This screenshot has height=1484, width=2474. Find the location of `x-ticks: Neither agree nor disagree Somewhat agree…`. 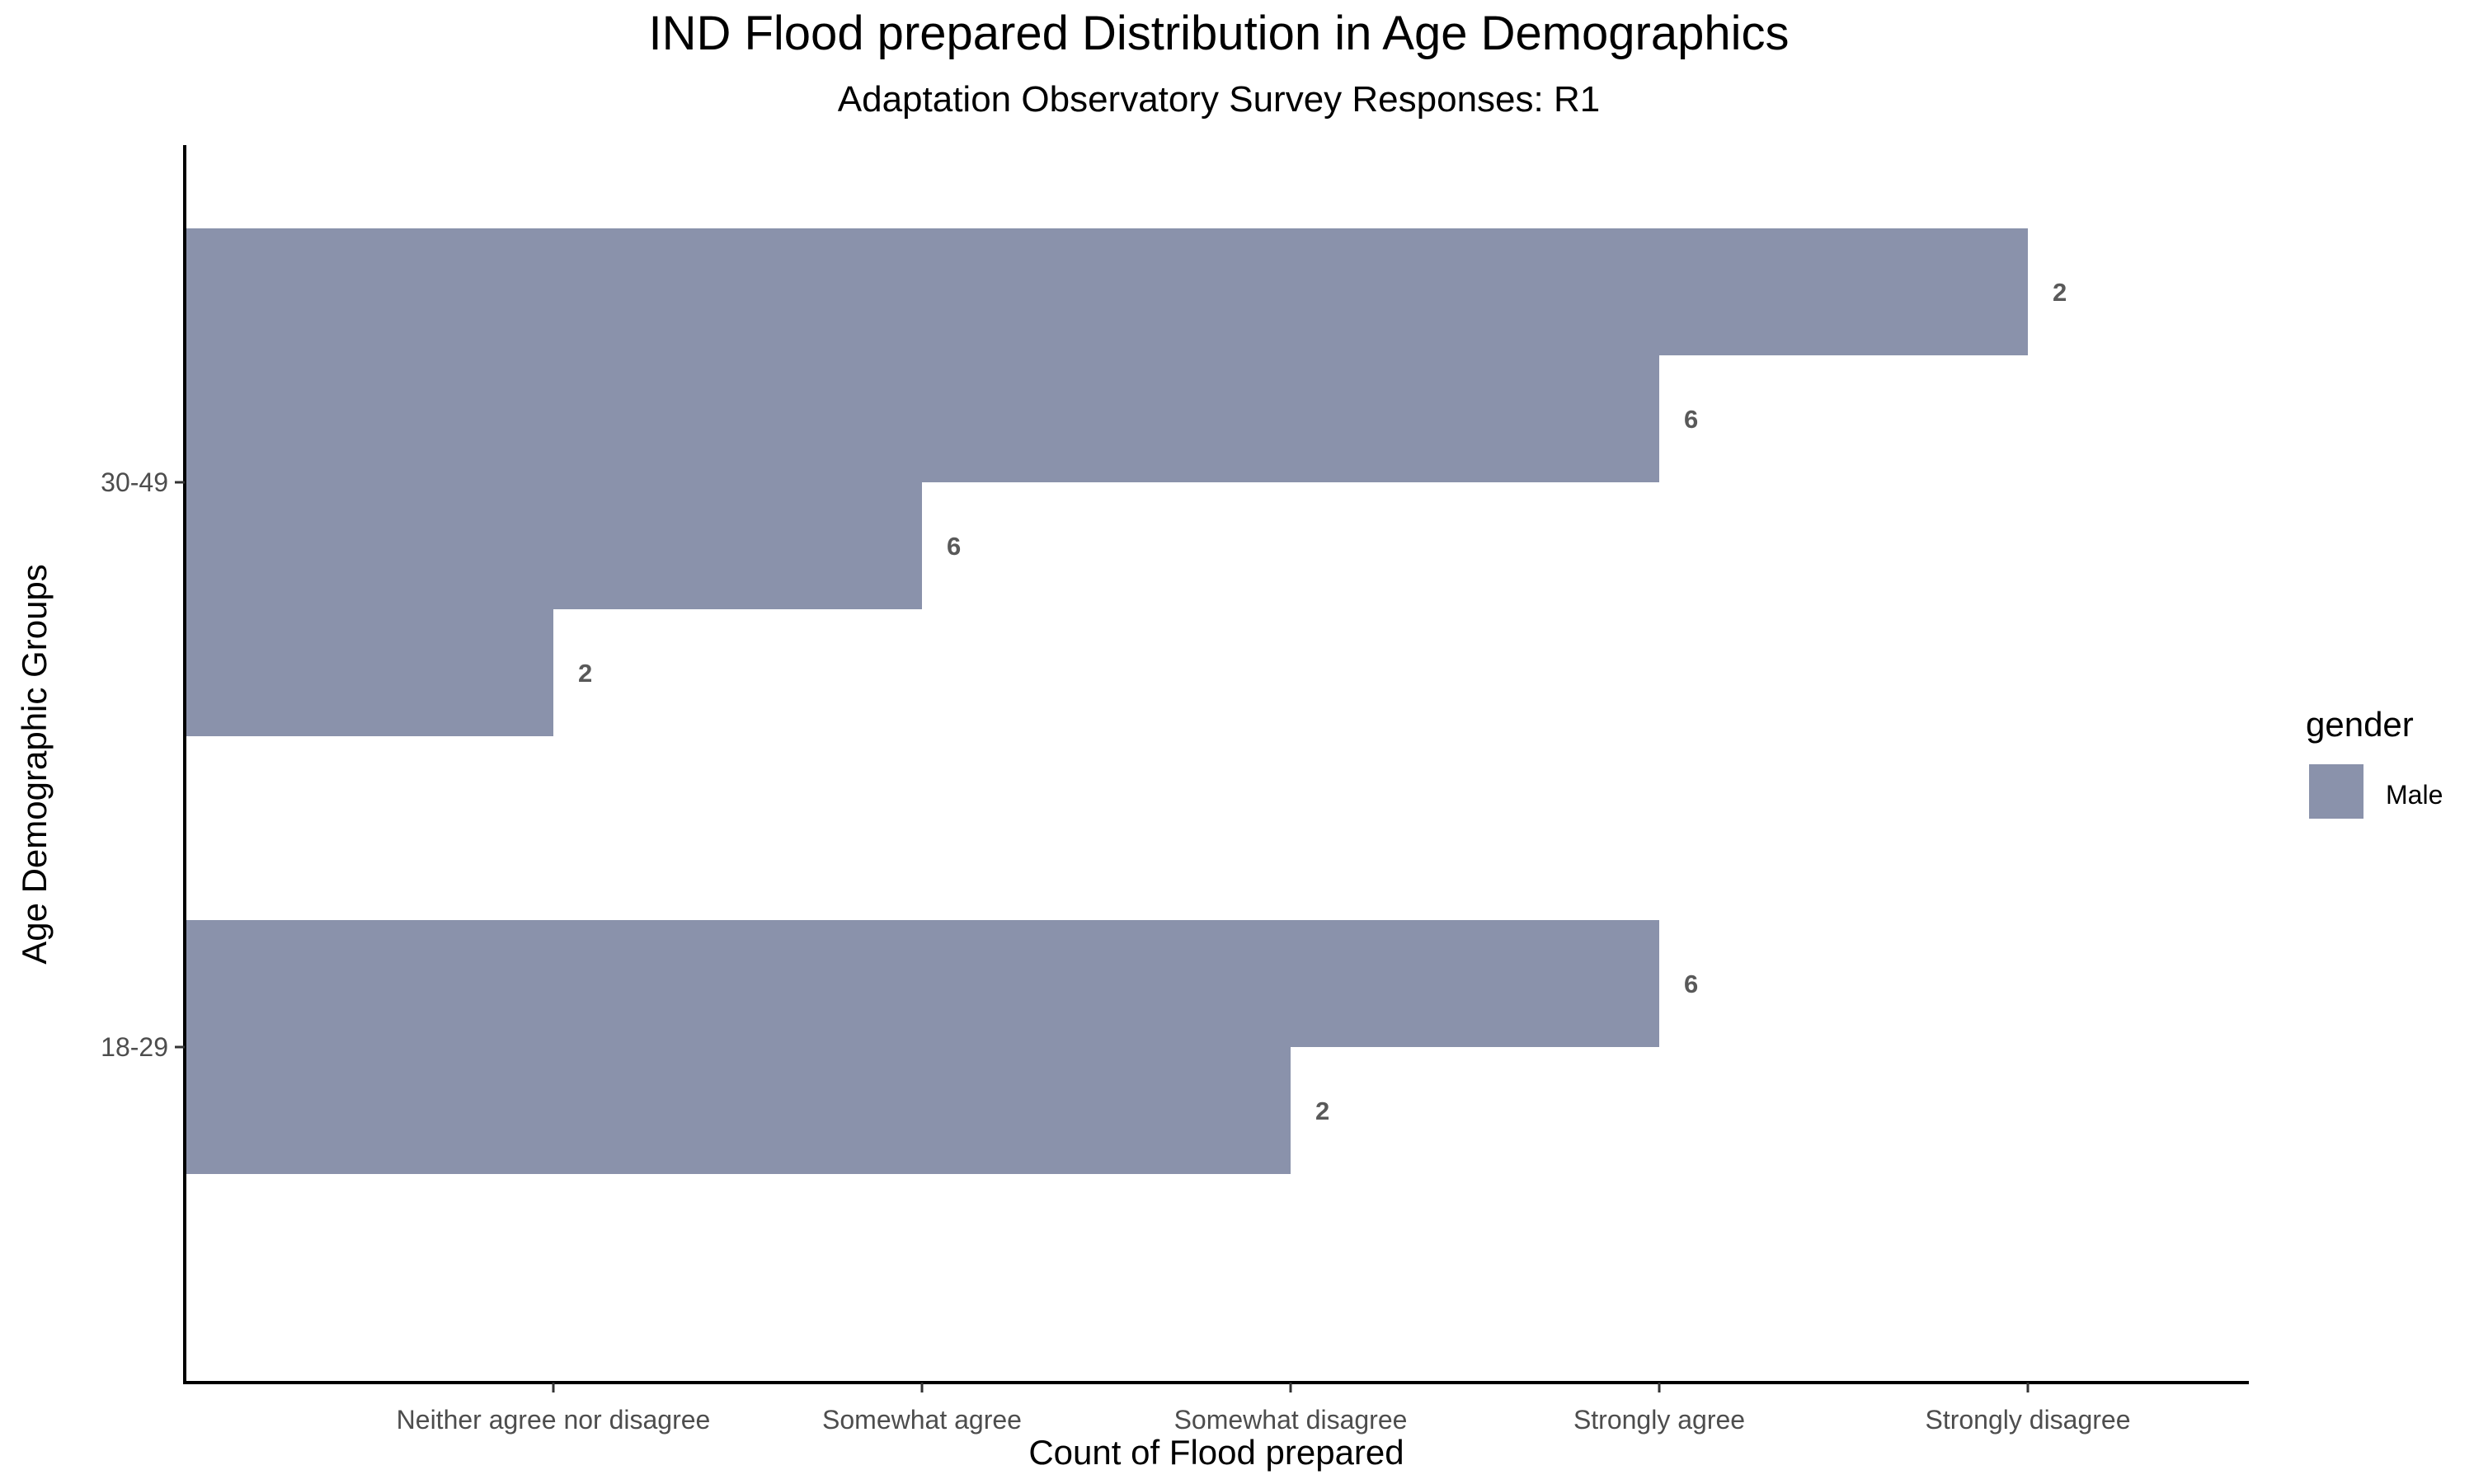

x-ticks: Neither agree nor disagree Somewhat agree… is located at coordinates (1264, 1409).